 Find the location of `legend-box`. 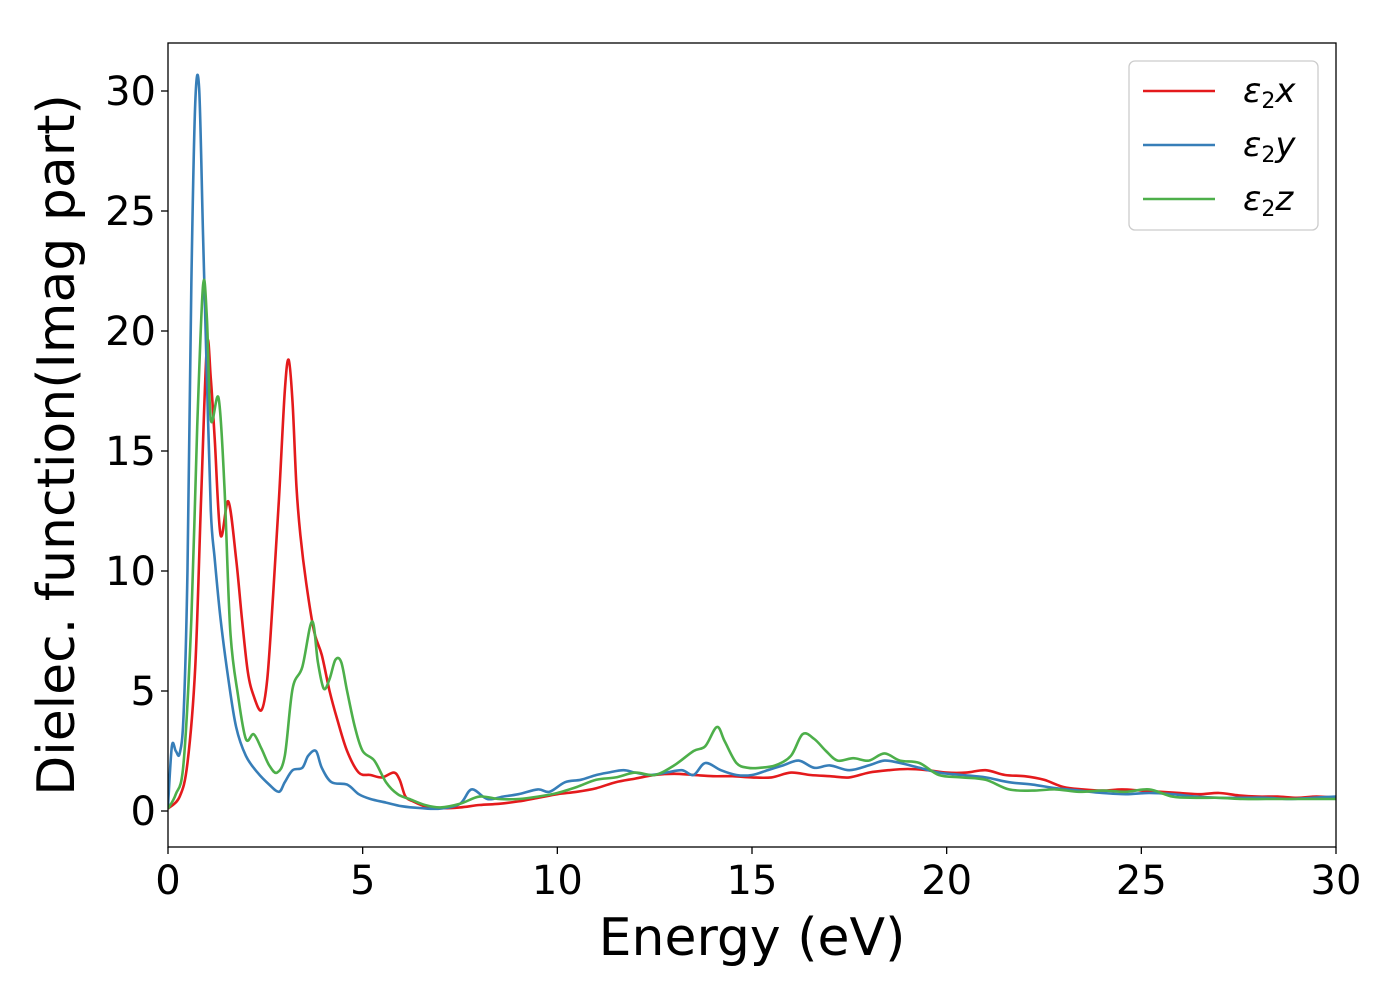

legend-box is located at coordinates (1223, 145).